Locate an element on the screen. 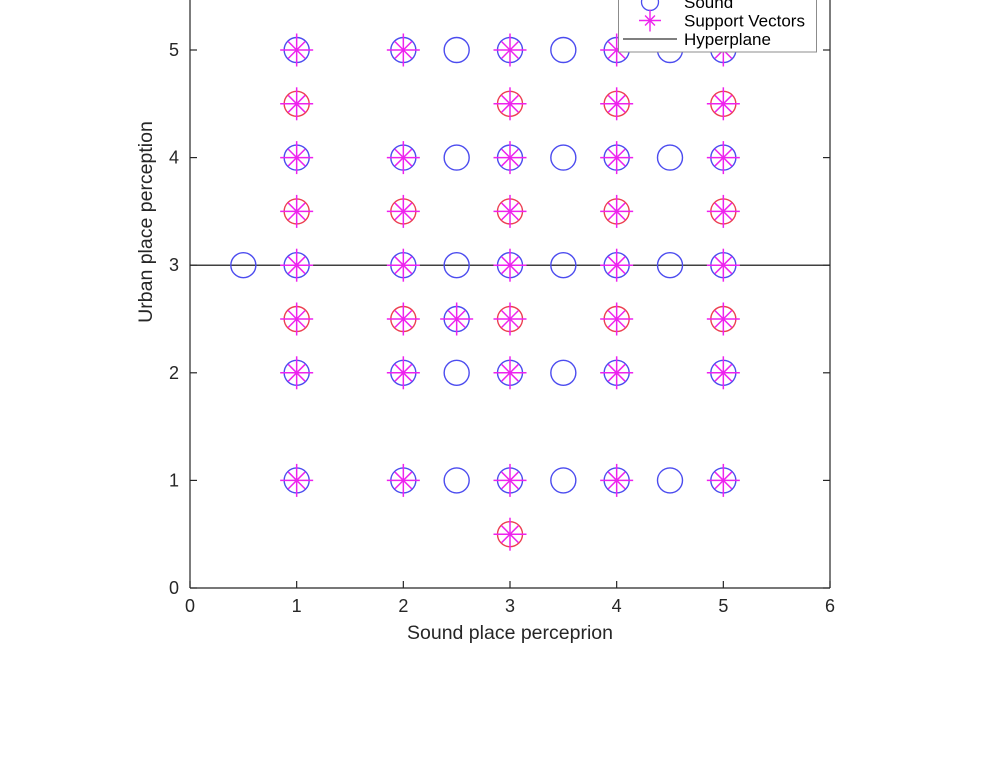 The width and height of the screenshot is (983, 757). x-axis-label: Sound place perceprion is located at coordinates (510, 633).